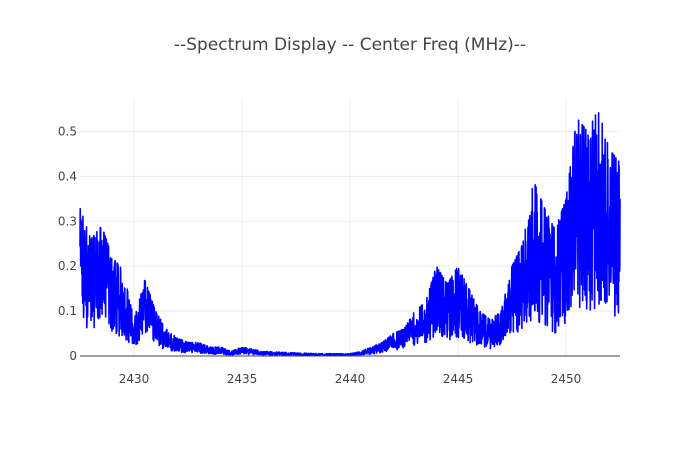 This screenshot has width=700, height=450. What do you see at coordinates (134, 379) in the screenshot?
I see `x-tick-label: 2430` at bounding box center [134, 379].